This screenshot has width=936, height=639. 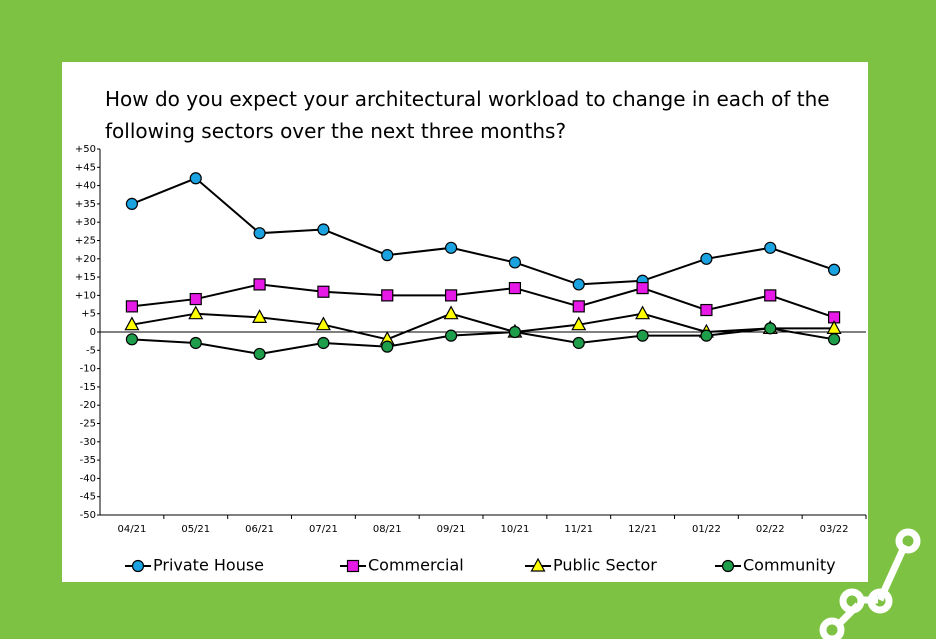 I want to click on x-tick-label: 11/21, so click(x=578, y=529).